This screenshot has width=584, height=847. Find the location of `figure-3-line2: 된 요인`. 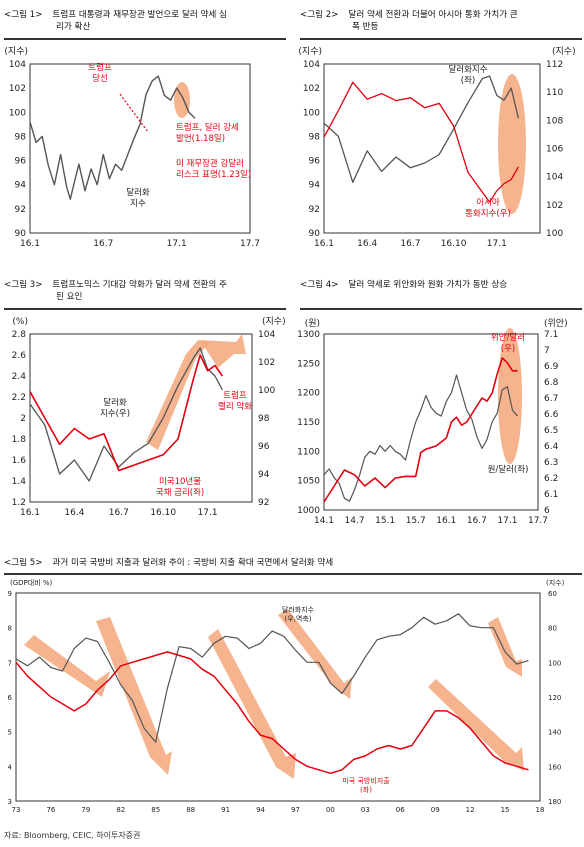

figure-3-line2: 된 요인 is located at coordinates (69, 297).